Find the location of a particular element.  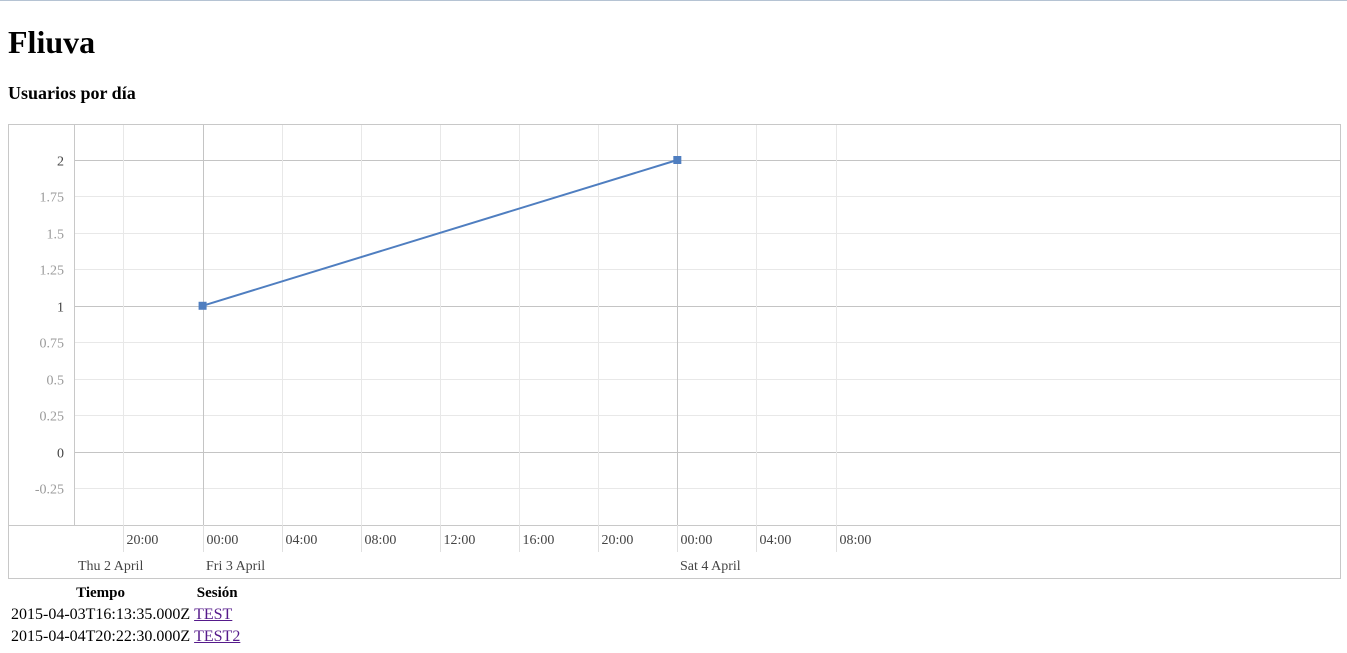

chart-series is located at coordinates (440, 233).